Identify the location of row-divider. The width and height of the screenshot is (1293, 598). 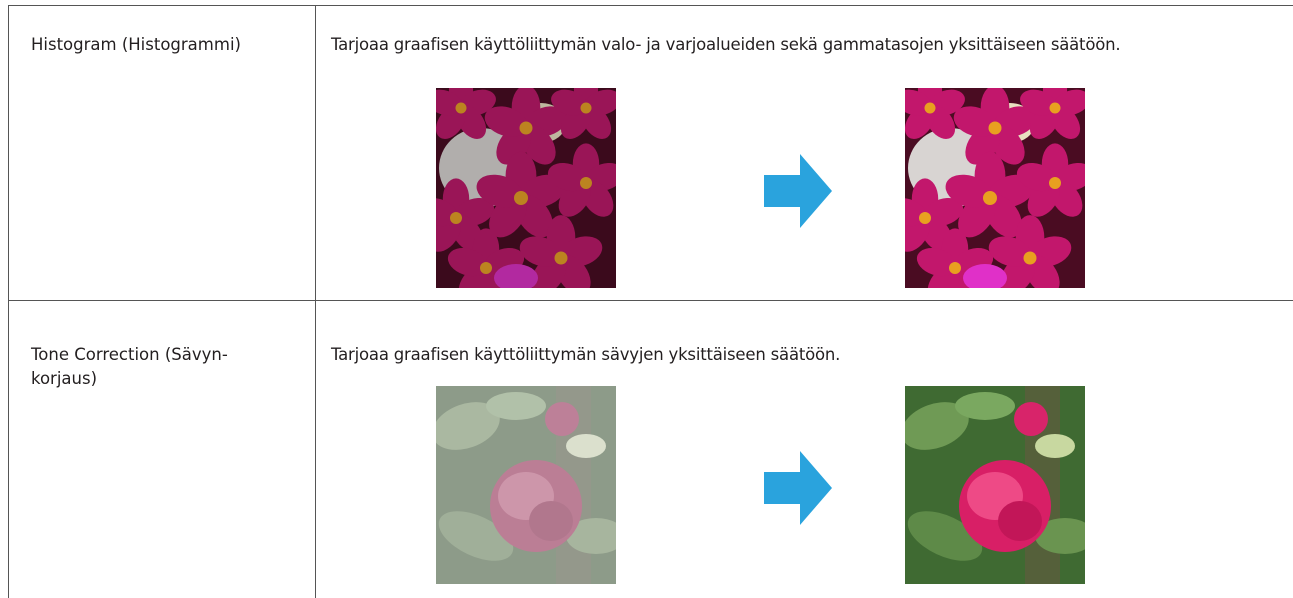
(650, 300).